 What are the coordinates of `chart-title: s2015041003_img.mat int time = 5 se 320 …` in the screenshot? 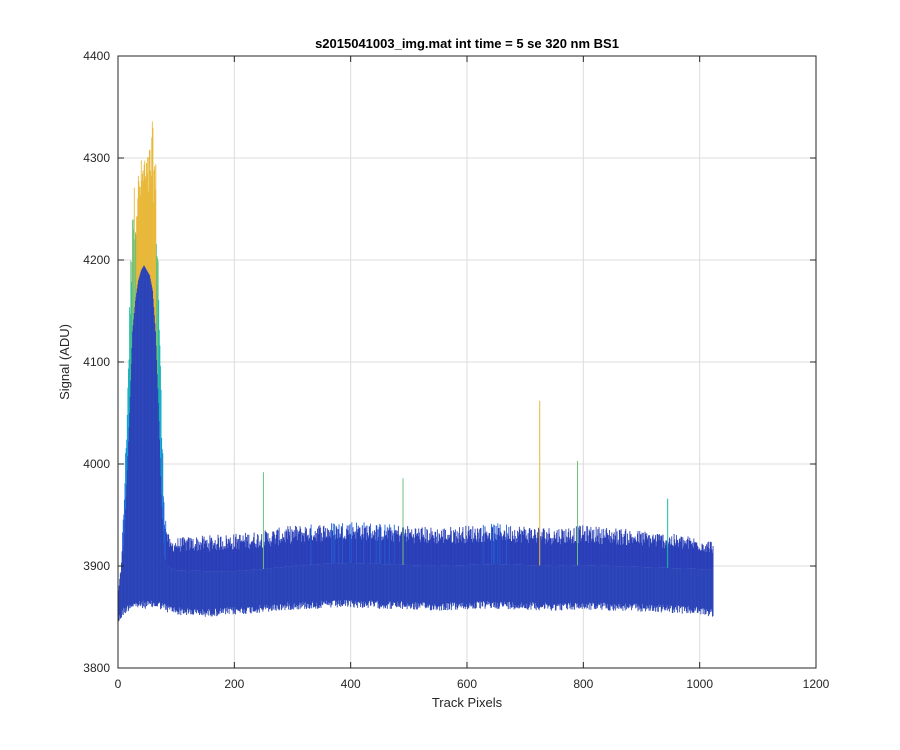 It's located at (467, 43).